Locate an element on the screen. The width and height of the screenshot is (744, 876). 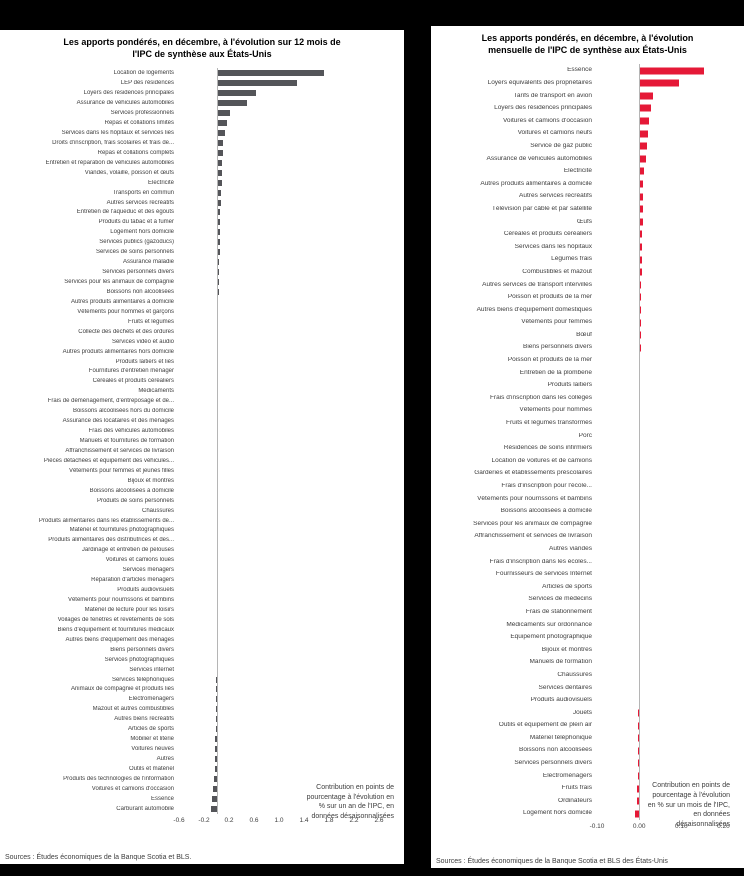
category-label: Voitures neuves is located at coordinates (152, 749).